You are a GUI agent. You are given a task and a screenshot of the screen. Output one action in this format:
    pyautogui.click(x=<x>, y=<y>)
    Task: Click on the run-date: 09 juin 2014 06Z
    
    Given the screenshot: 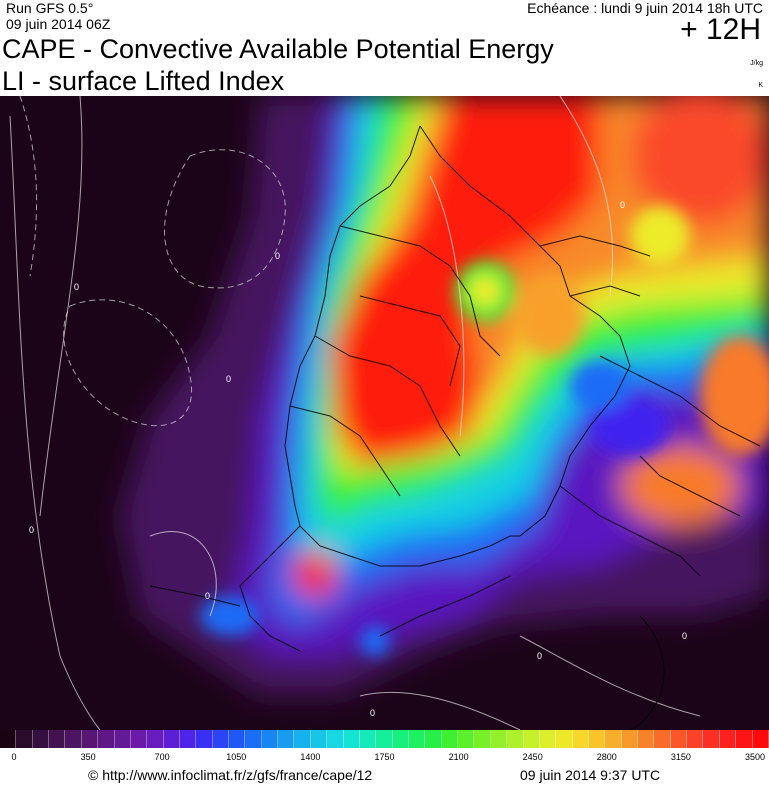 What is the action you would take?
    pyautogui.click(x=58, y=24)
    